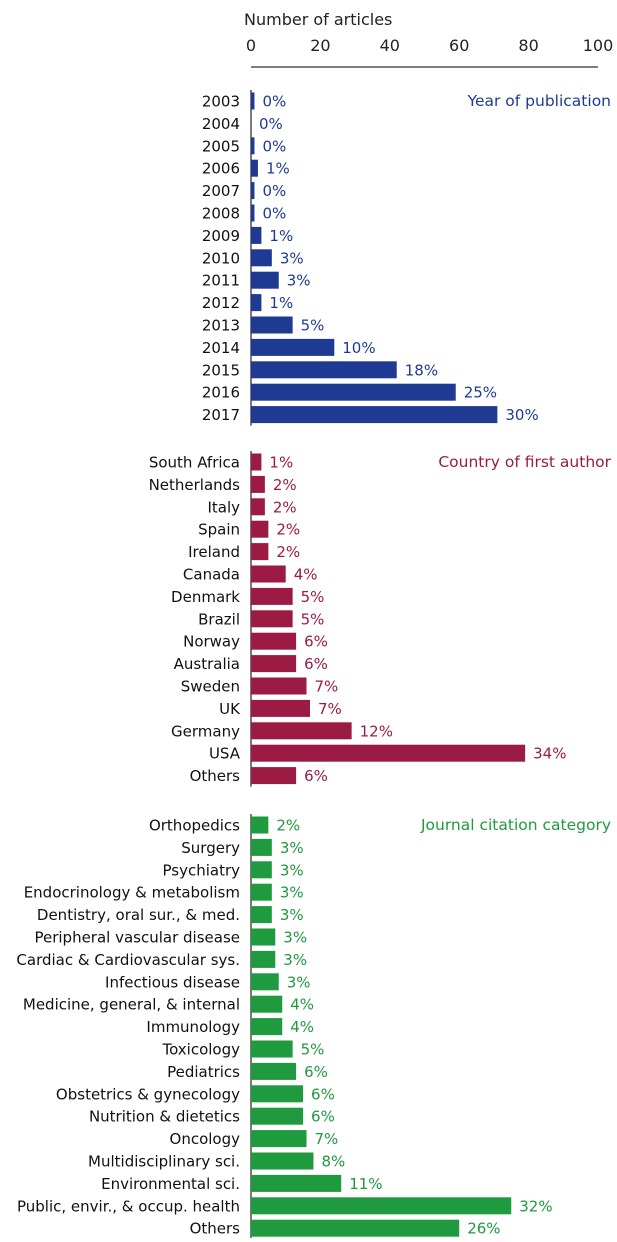  I want to click on data-label: 18%, so click(421, 370).